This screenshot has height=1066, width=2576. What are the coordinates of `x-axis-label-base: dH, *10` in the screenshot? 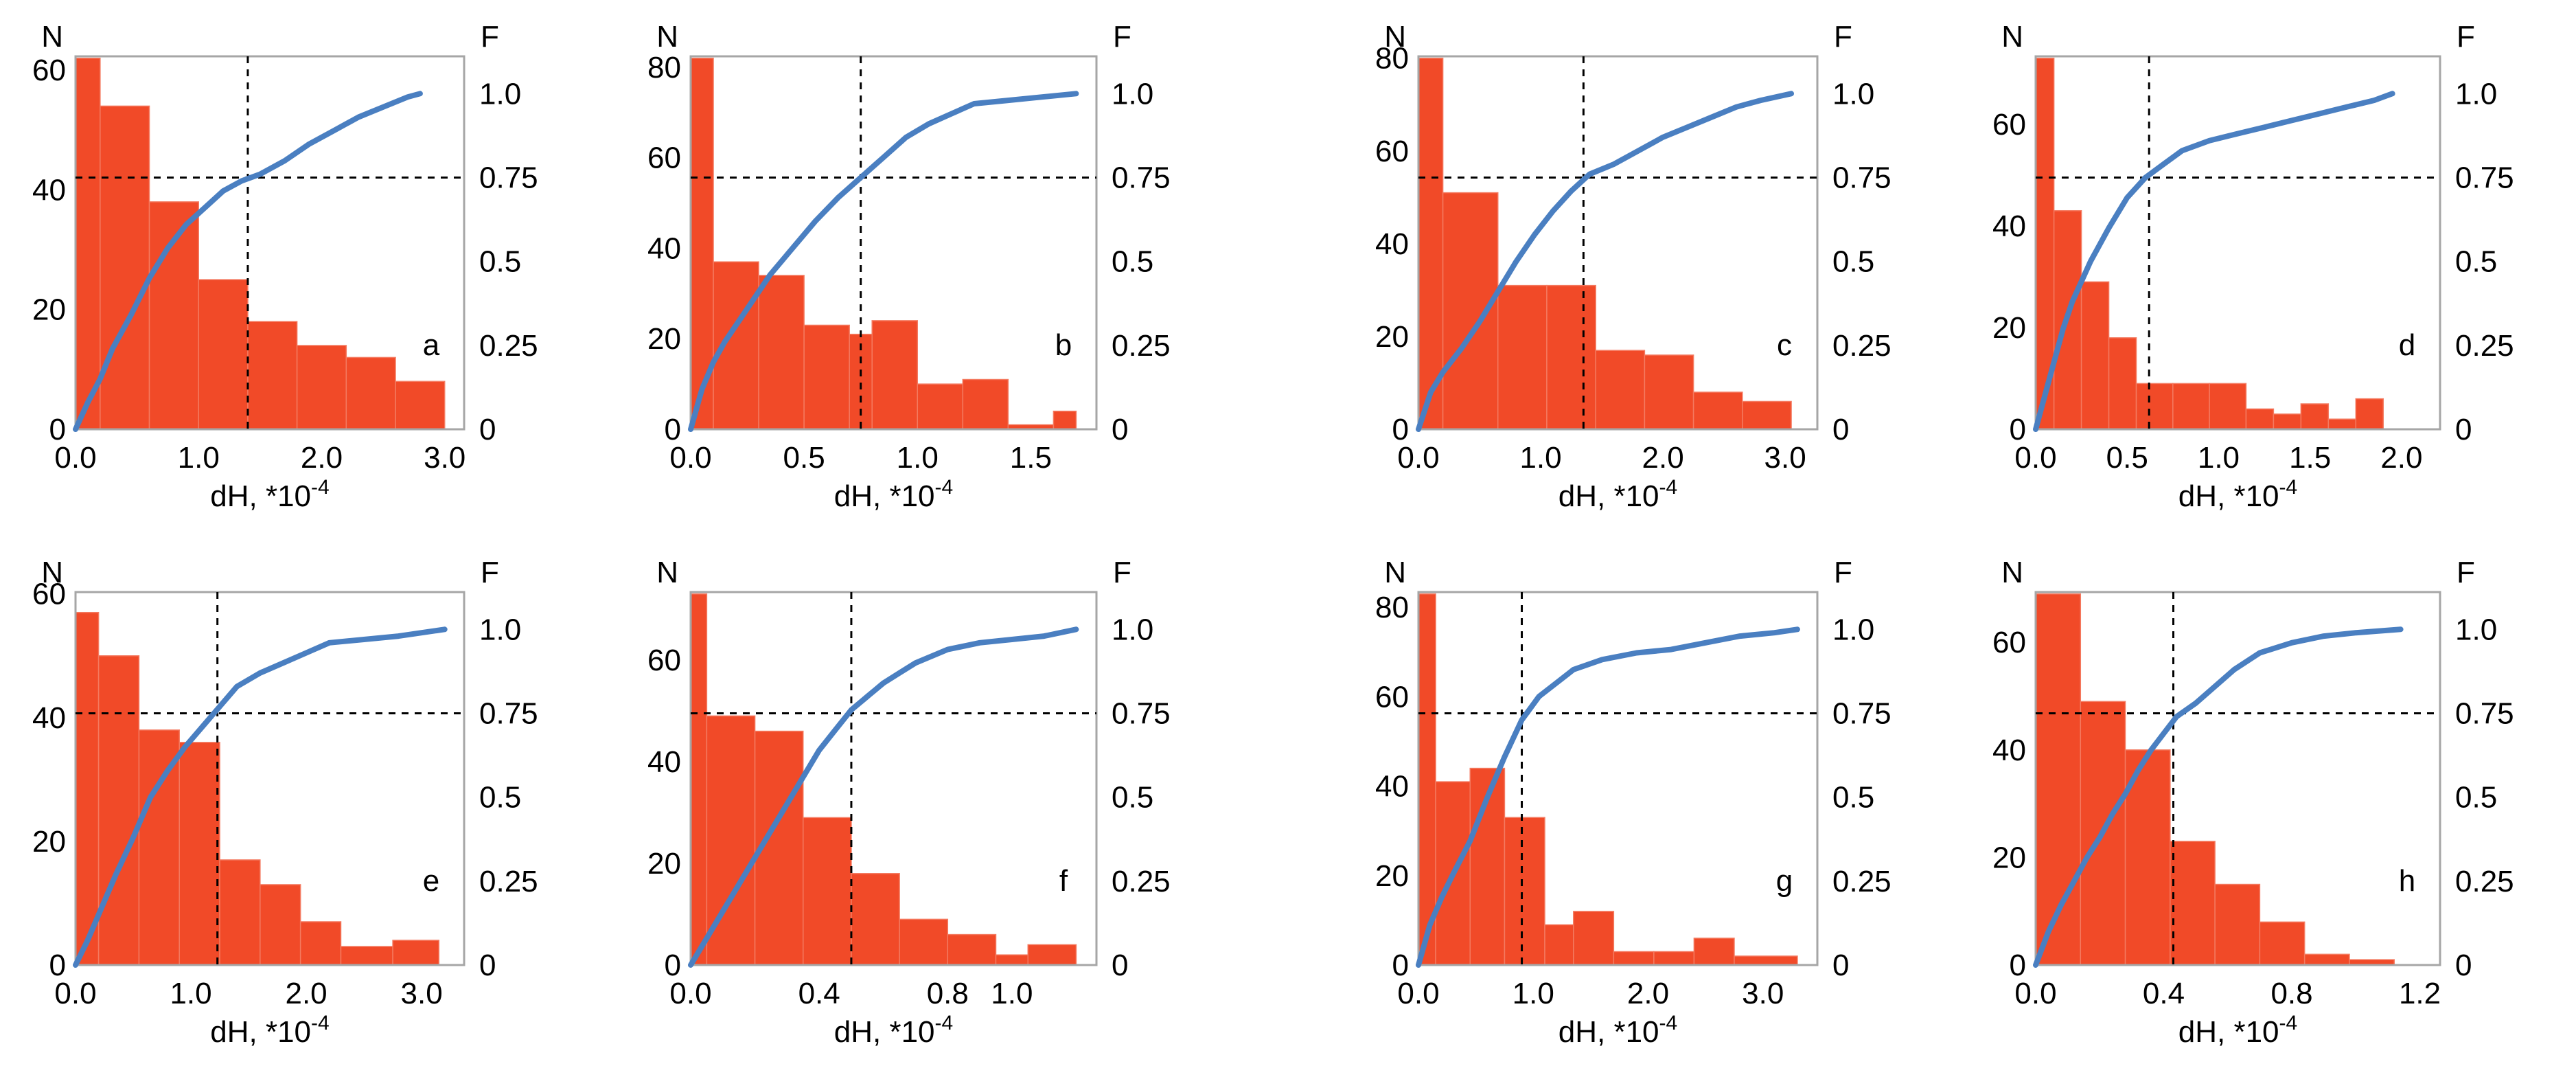 It's located at (1609, 496).